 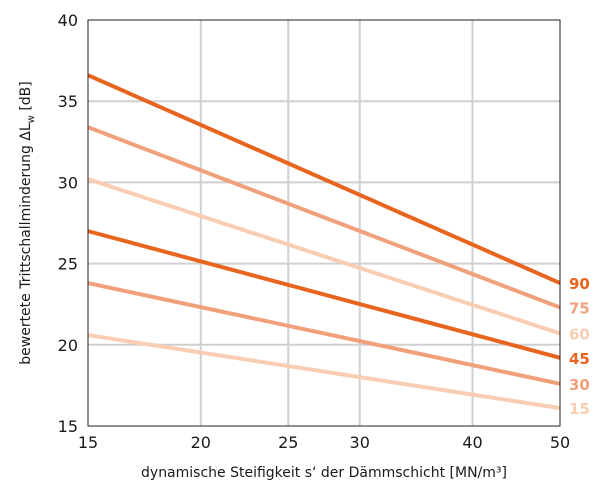 I want to click on y-axis-title: bewertete Trittschallminderung ΔLw [dB], so click(x=27, y=223).